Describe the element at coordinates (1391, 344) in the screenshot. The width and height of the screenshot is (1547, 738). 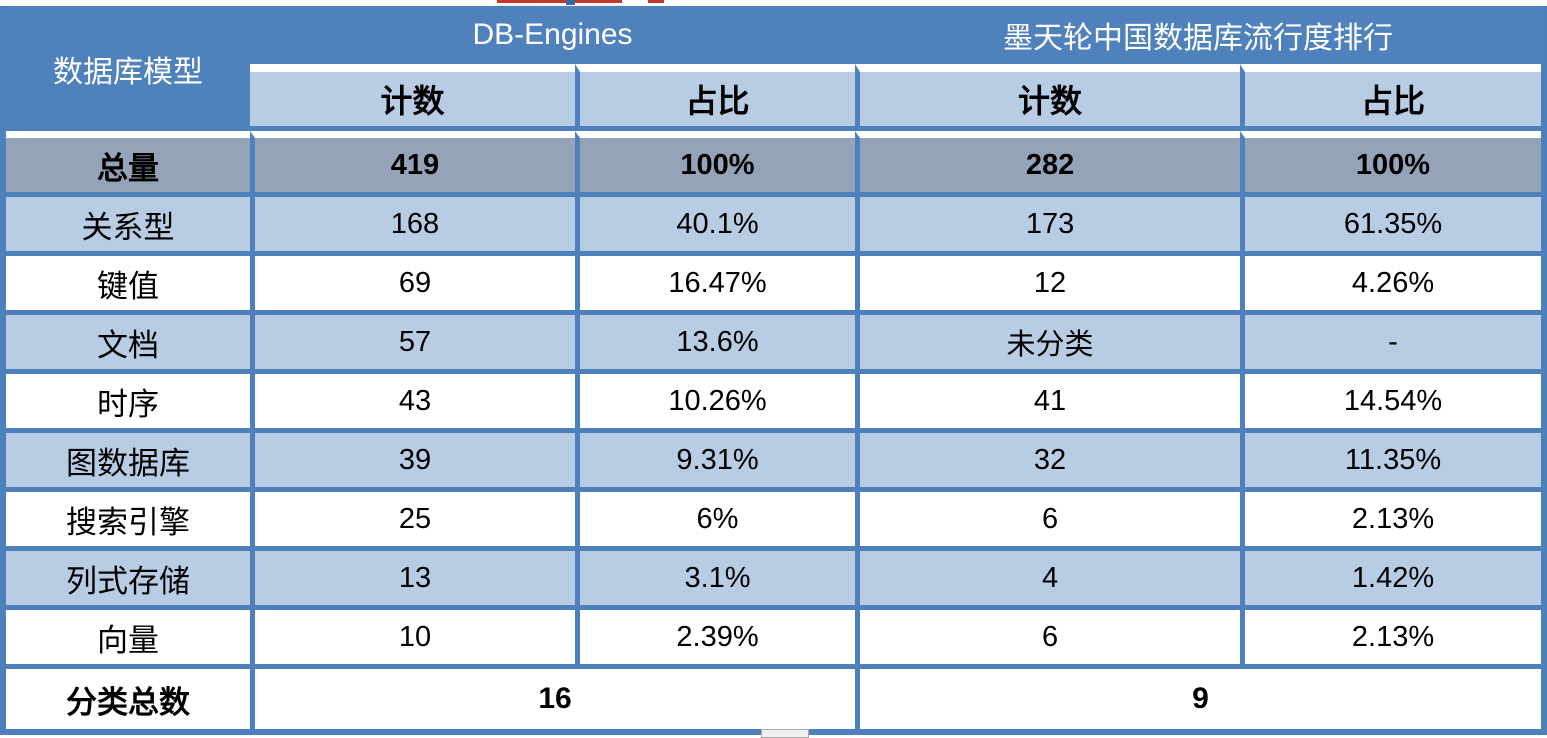
I see `cell-modb-share: -` at that location.